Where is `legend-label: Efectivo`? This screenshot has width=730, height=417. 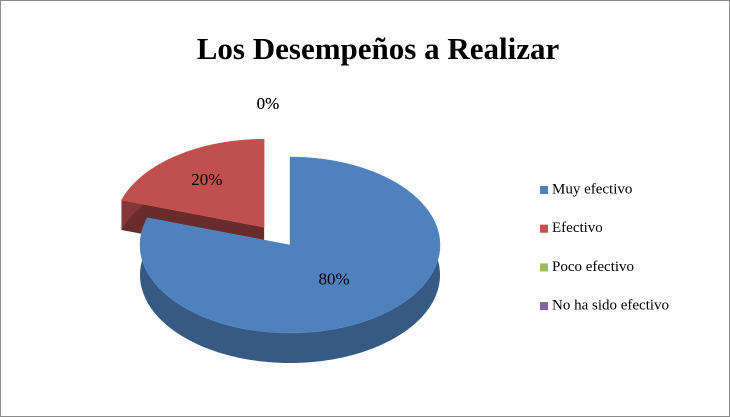 legend-label: Efectivo is located at coordinates (577, 228).